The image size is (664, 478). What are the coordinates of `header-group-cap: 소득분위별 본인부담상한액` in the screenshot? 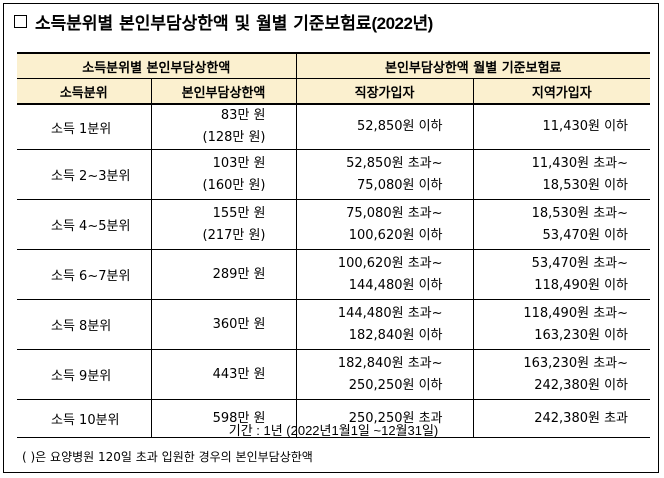 It's located at (157, 65).